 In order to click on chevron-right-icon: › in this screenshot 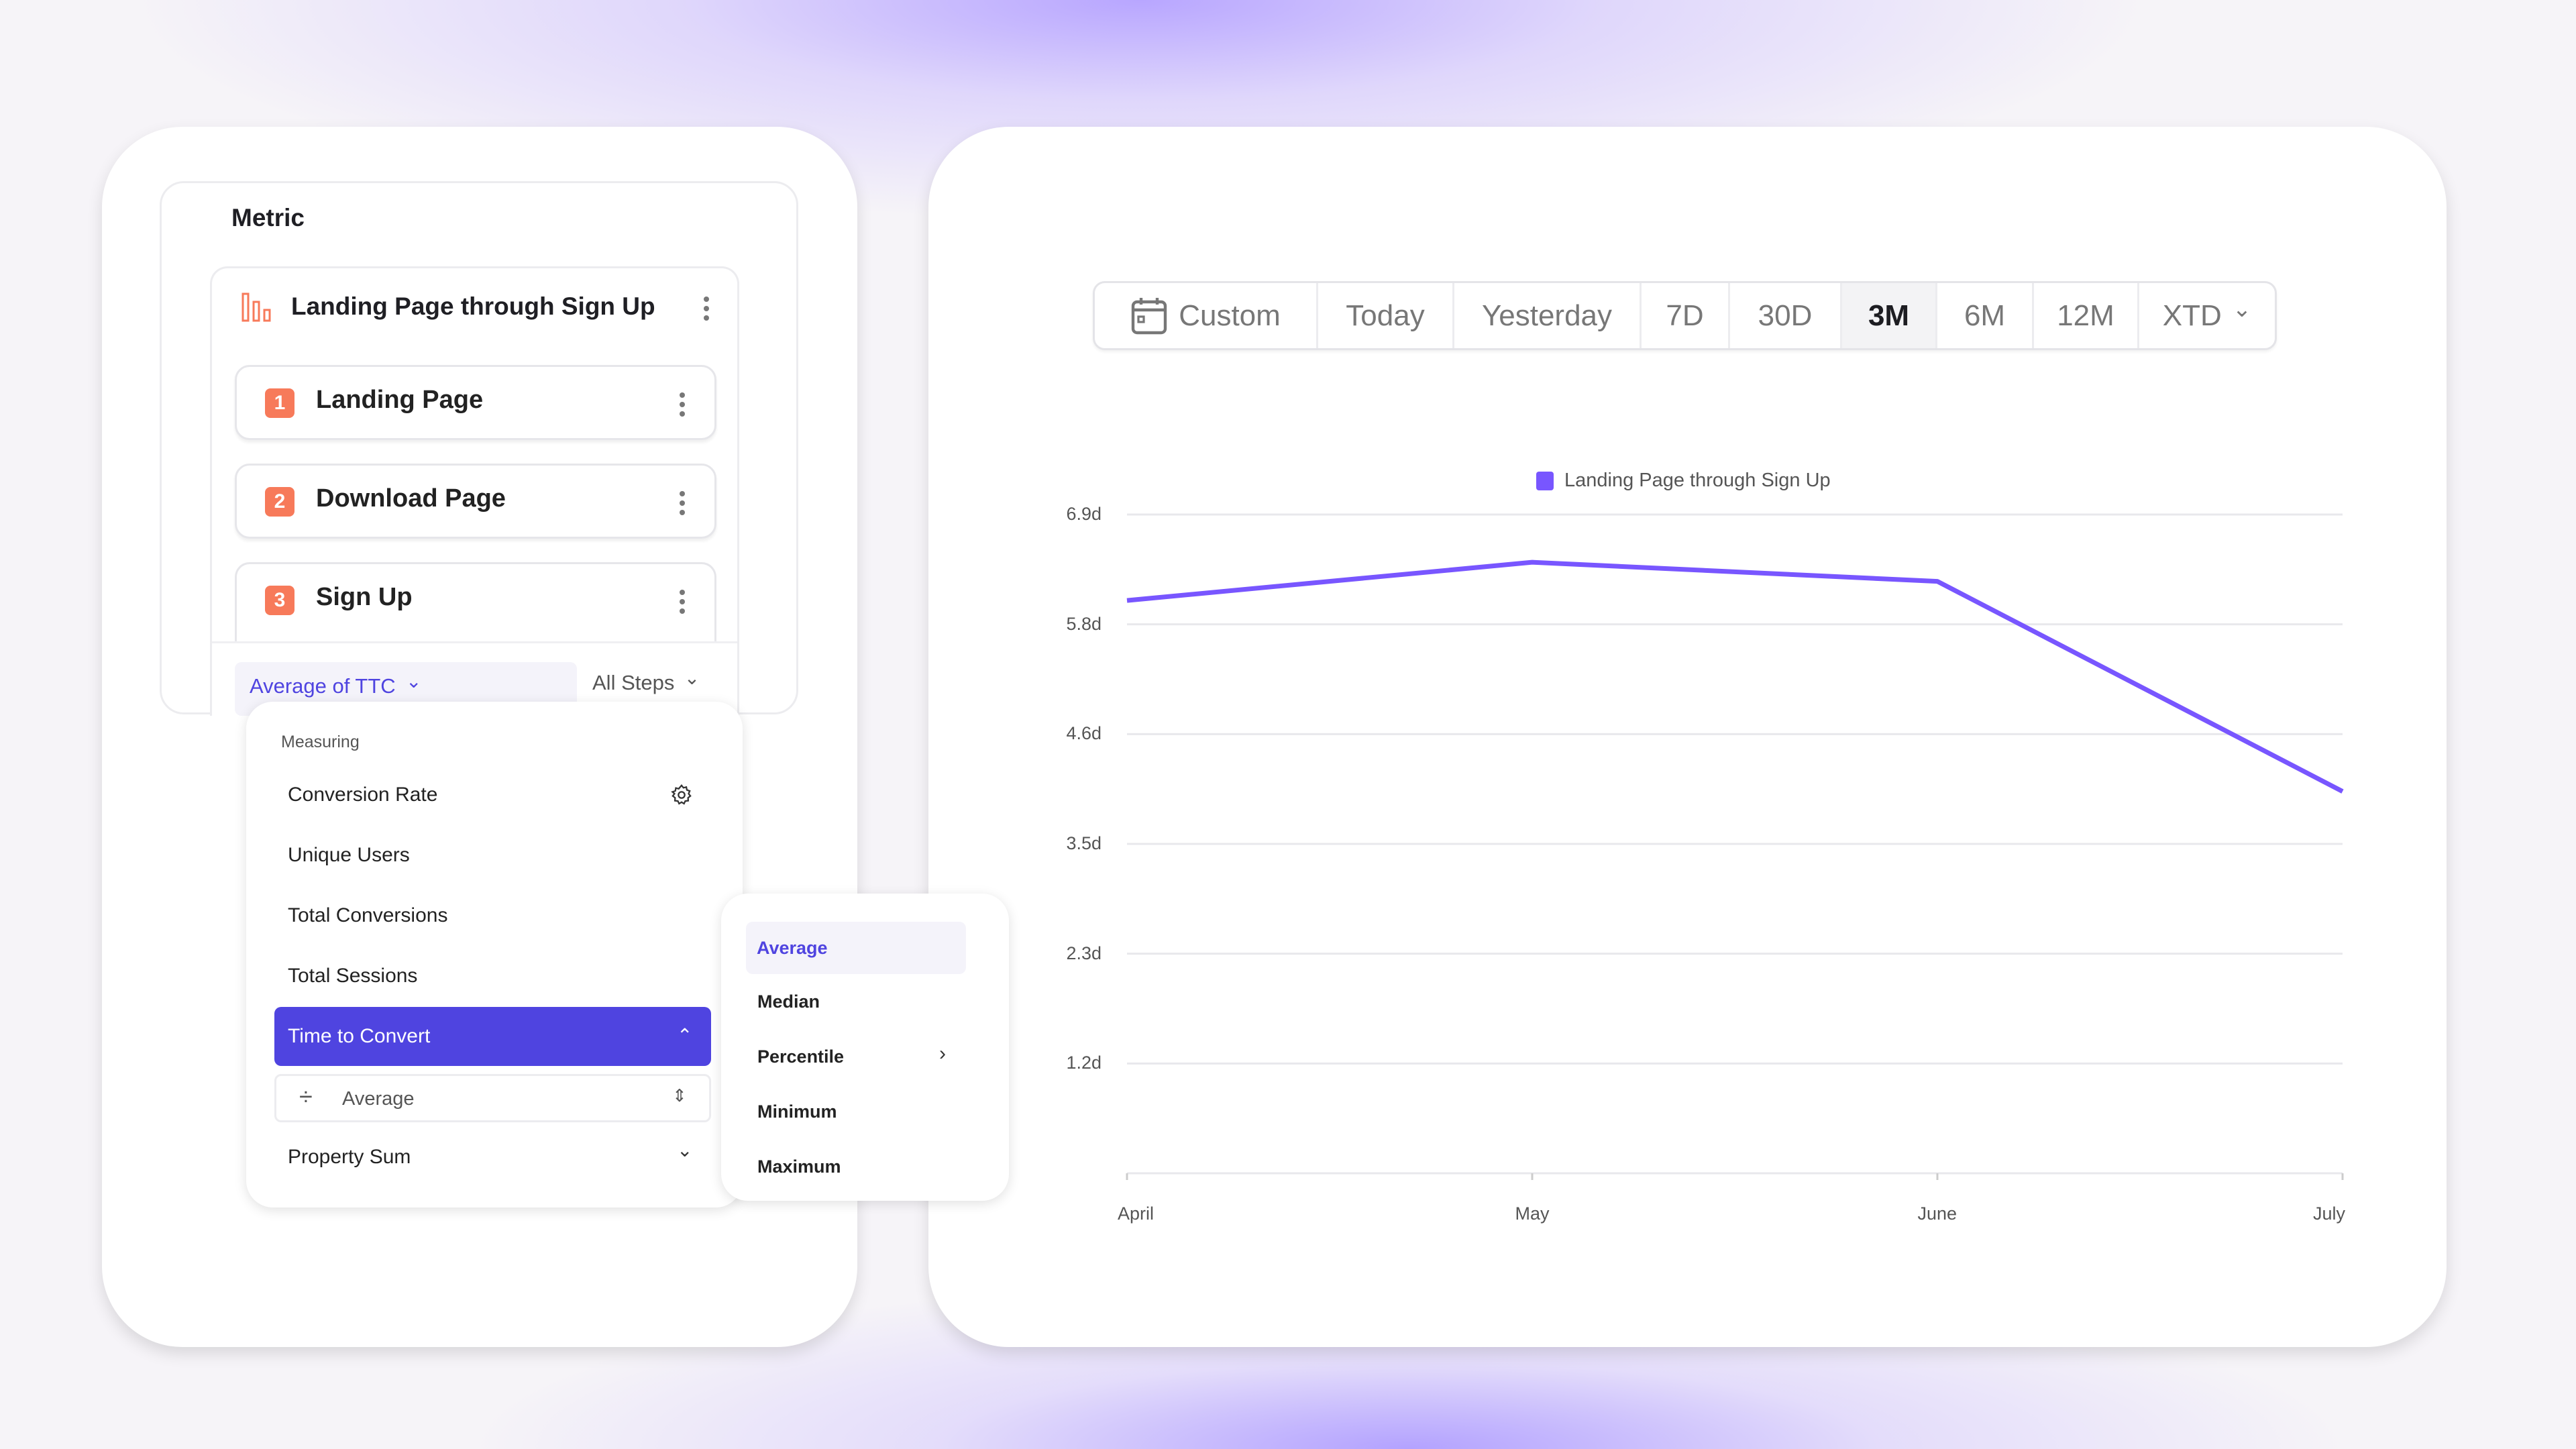, I will do `click(942, 1053)`.